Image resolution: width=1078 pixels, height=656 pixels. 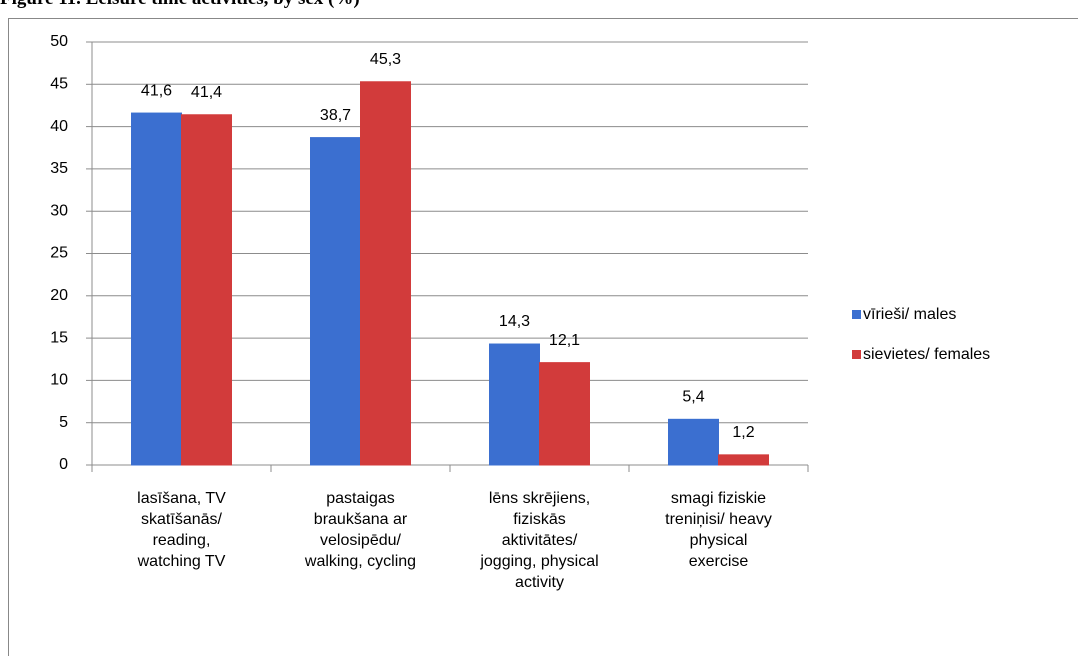 I want to click on data-label: 14,3, so click(x=514, y=321).